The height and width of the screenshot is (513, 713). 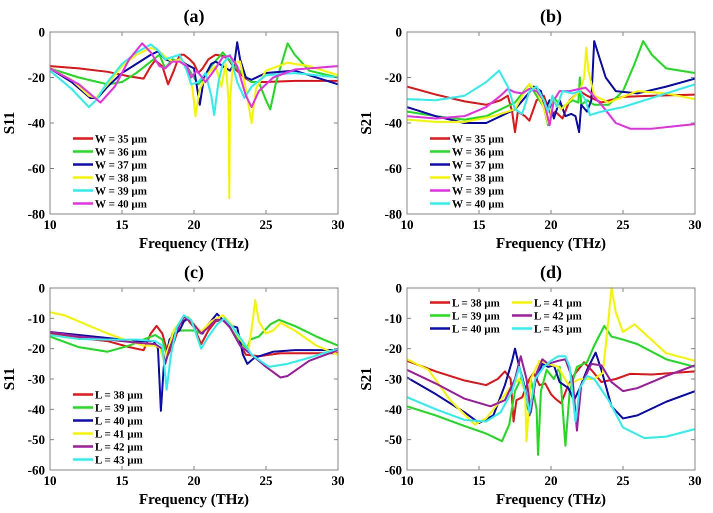 What do you see at coordinates (194, 272) in the screenshot?
I see `chart-title: (c)` at bounding box center [194, 272].